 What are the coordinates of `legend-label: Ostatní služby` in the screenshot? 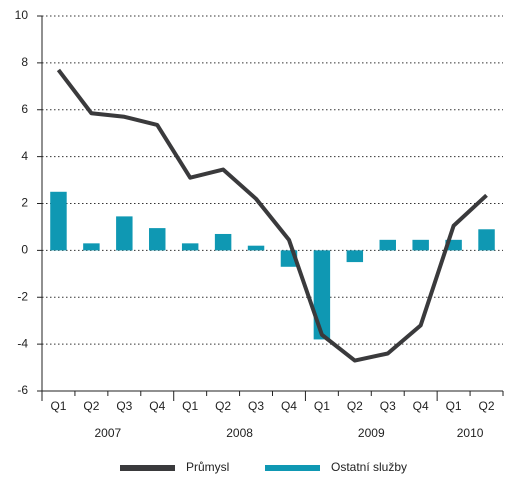 It's located at (369, 467).